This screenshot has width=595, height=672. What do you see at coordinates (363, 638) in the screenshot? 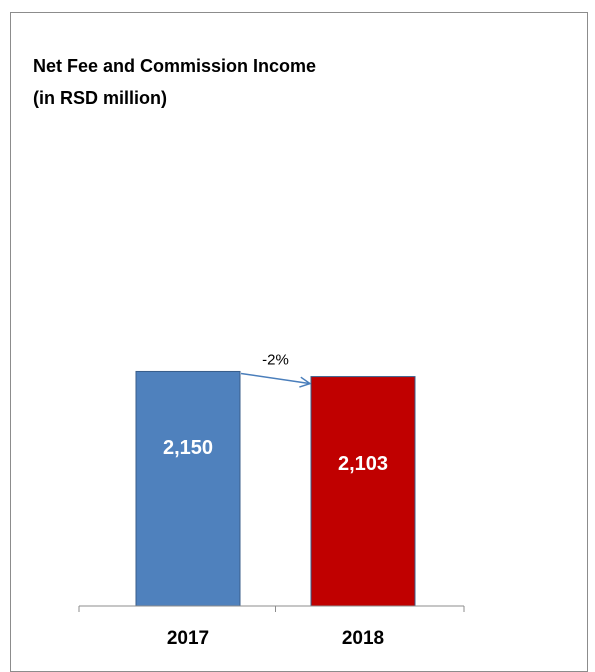
I see `x-tick-label-2018: 2018` at bounding box center [363, 638].